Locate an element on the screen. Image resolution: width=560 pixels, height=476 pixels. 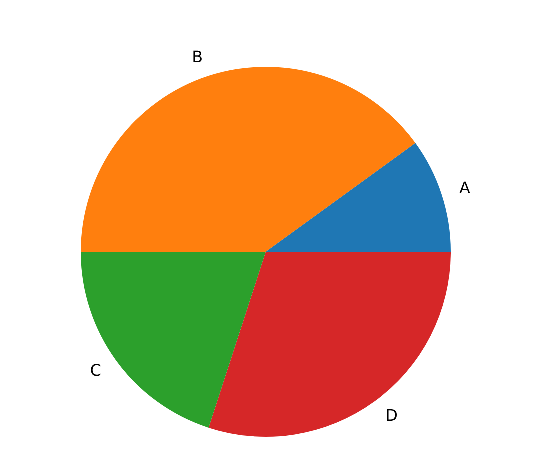
slice-label: A is located at coordinates (465, 188).